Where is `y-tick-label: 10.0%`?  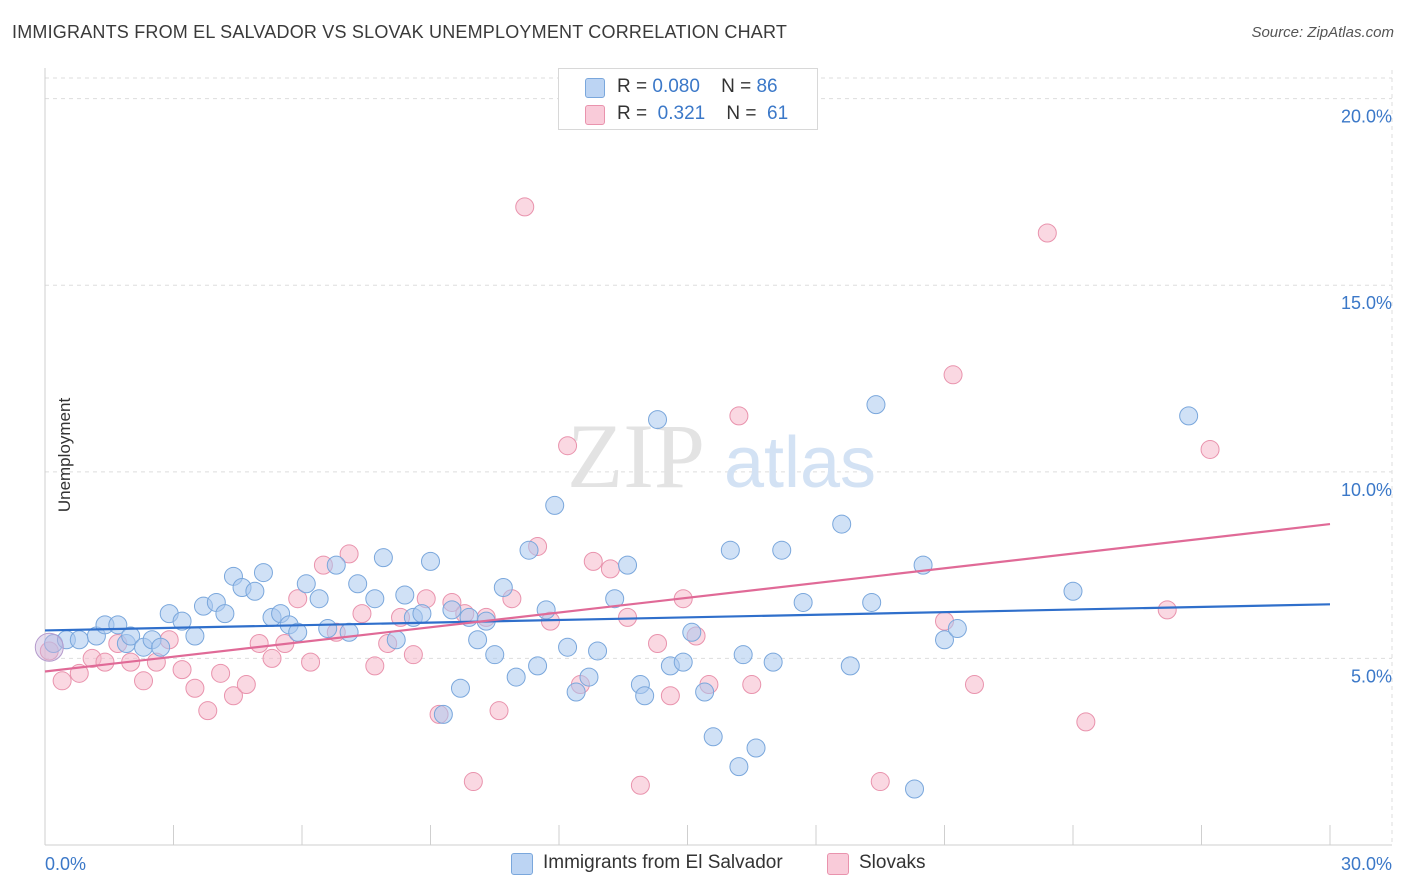 y-tick-label: 10.0% is located at coordinates (1366, 490).